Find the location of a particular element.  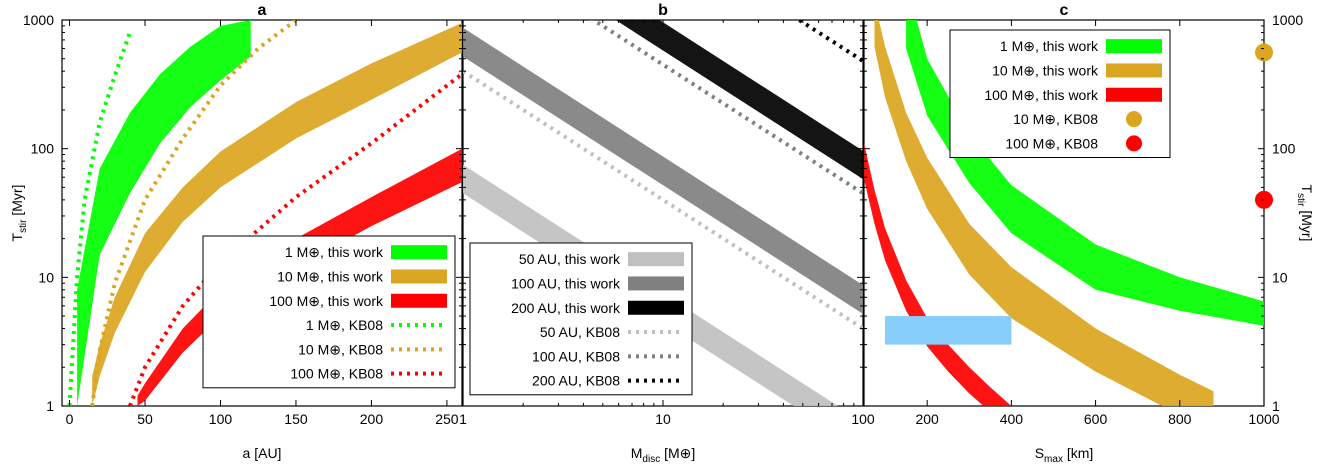

x-tick-label: 1 is located at coordinates (463, 419).